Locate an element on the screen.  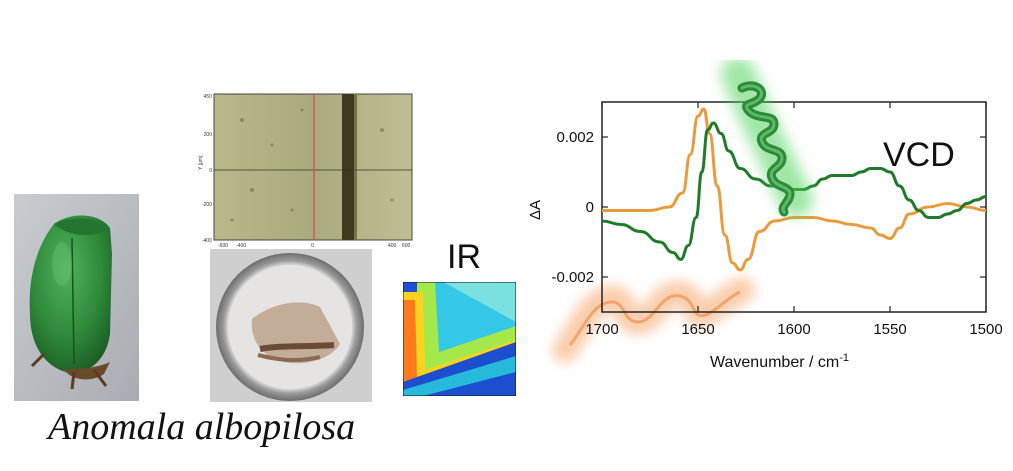
y-tick-label: 0 is located at coordinates (590, 207).